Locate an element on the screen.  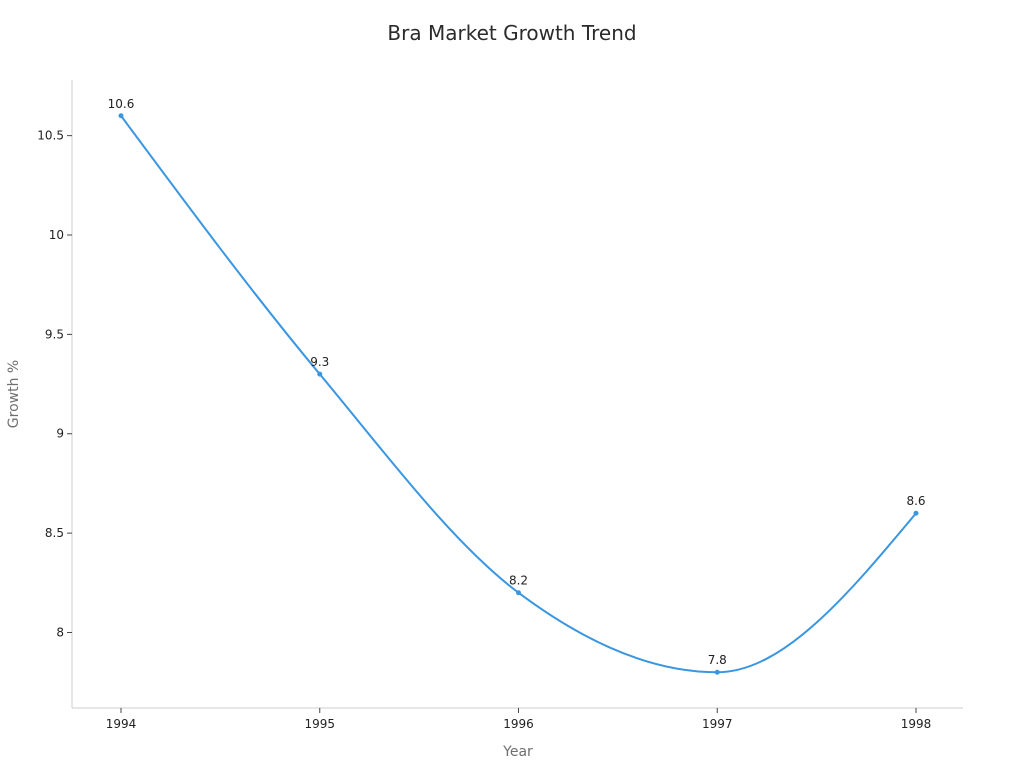
y-axis-title: Growth % is located at coordinates (14, 394).